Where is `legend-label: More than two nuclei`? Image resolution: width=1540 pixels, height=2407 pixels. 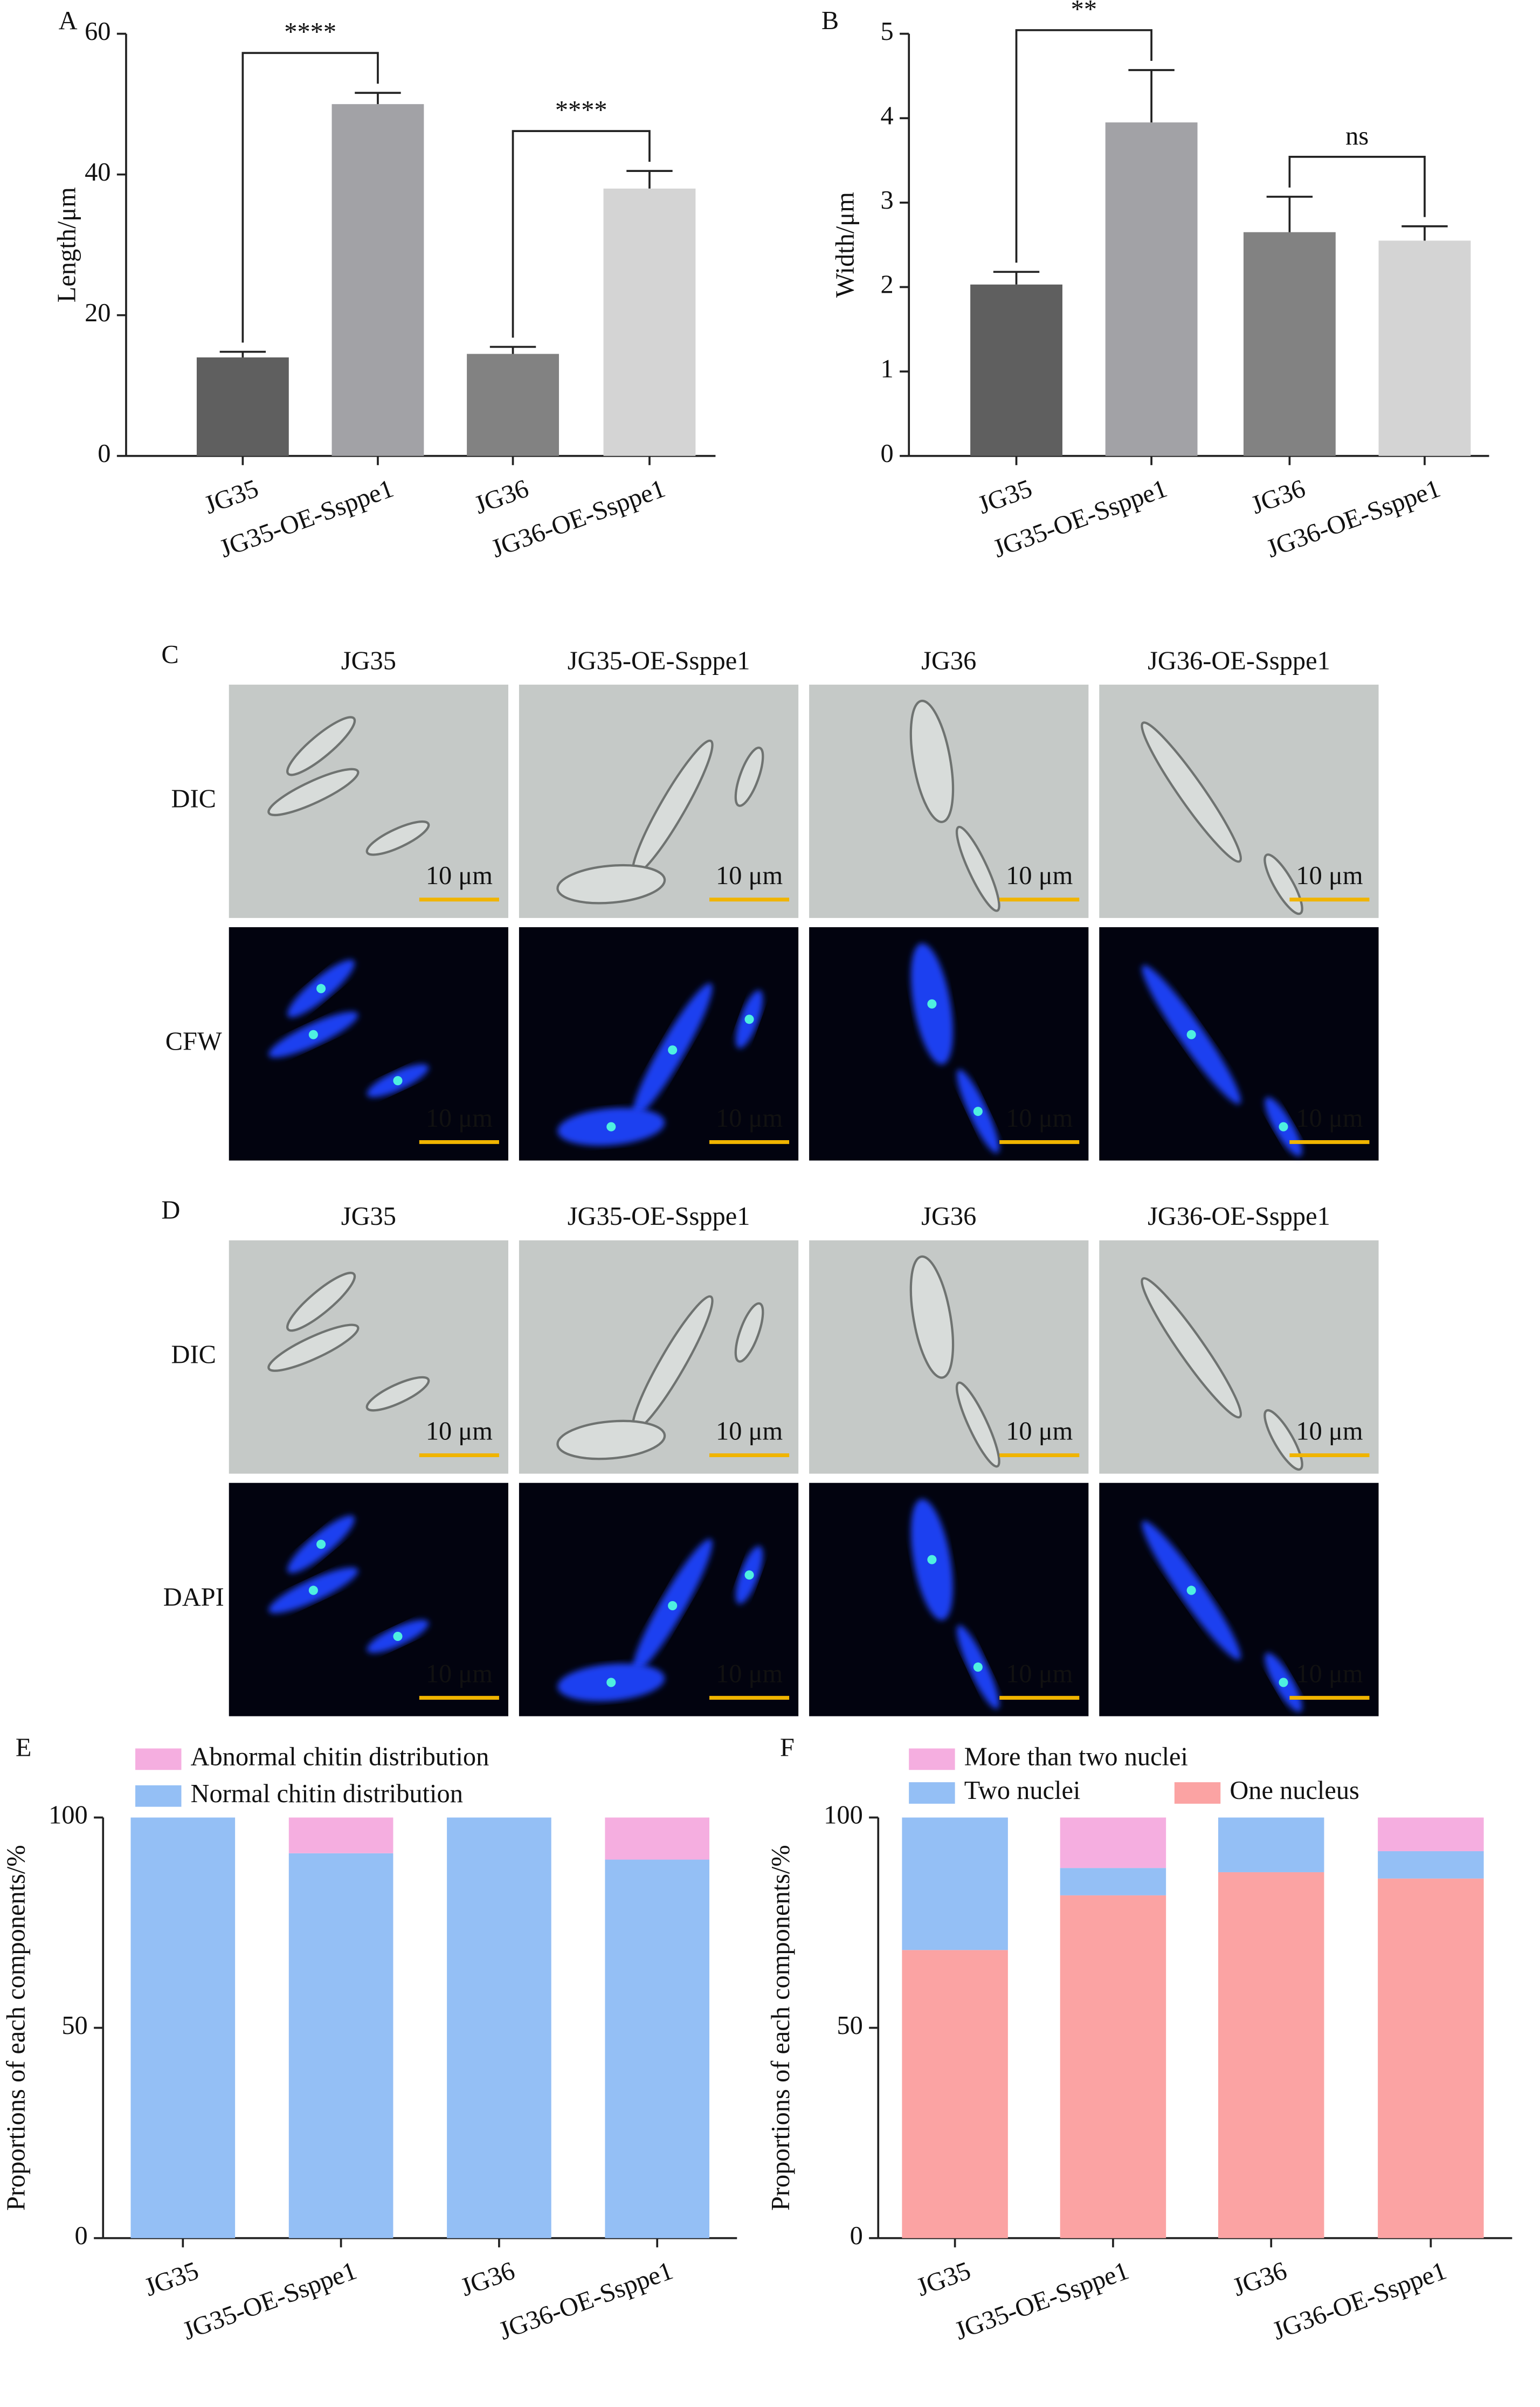
legend-label: More than two nuclei is located at coordinates (1076, 1756).